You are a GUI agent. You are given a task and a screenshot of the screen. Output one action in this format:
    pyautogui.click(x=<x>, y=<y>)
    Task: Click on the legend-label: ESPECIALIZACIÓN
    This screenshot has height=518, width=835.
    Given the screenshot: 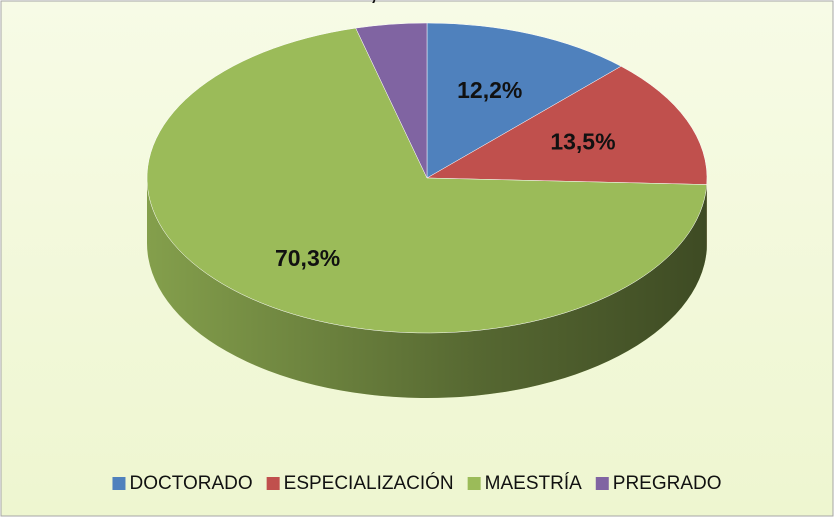 What is the action you would take?
    pyautogui.click(x=369, y=483)
    